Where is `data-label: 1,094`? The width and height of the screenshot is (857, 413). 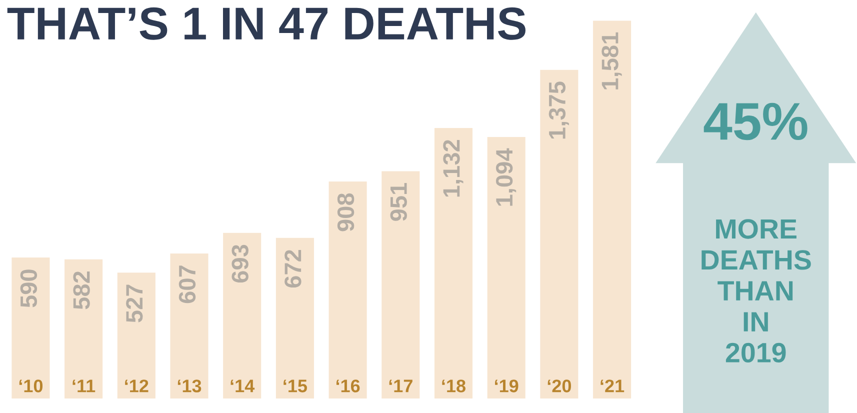
data-label: 1,094 is located at coordinates (506, 177).